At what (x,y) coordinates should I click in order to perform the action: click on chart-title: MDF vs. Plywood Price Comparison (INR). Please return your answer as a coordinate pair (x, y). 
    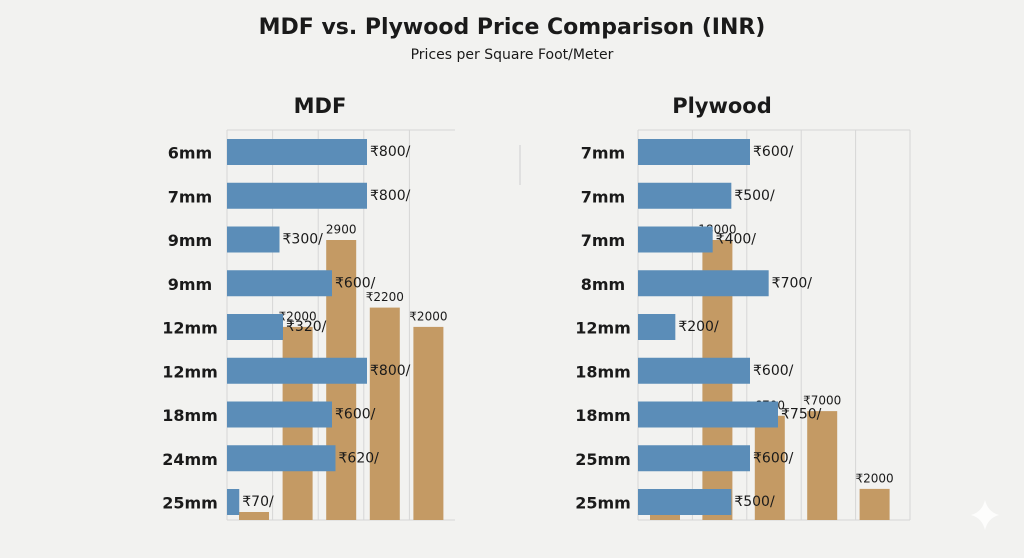
    Looking at the image, I should click on (512, 27).